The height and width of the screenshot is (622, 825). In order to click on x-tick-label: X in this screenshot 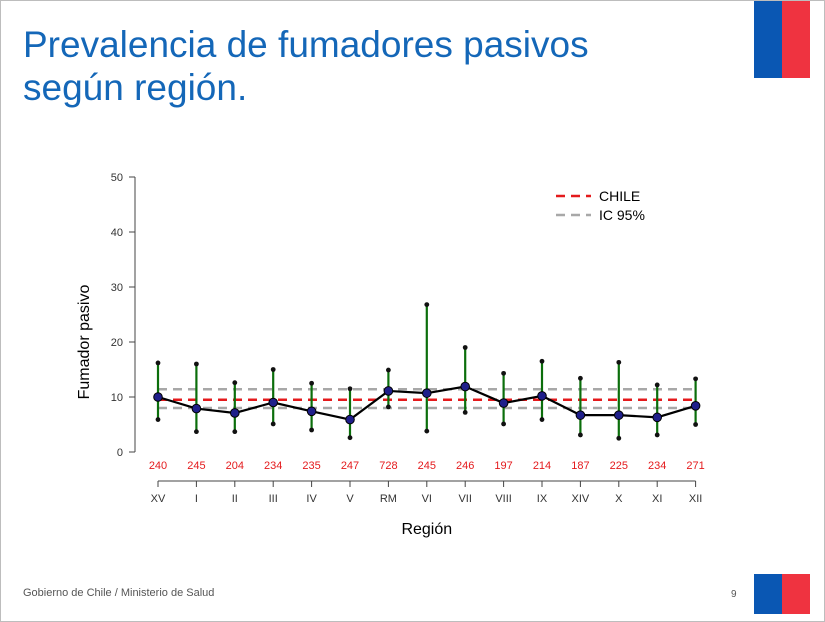, I will do `click(619, 499)`.